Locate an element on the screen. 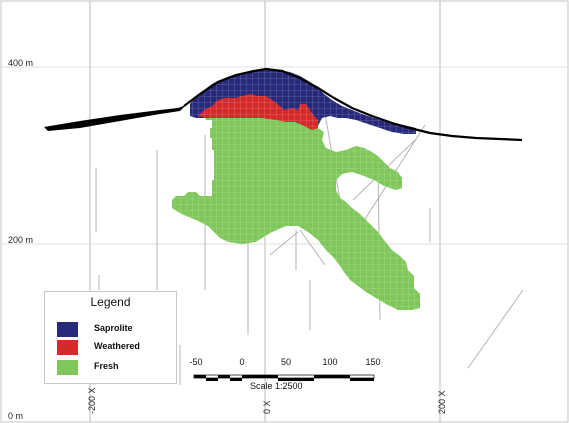 This screenshot has height=423, width=569. elevation-label-200: 200 m is located at coordinates (20, 240).